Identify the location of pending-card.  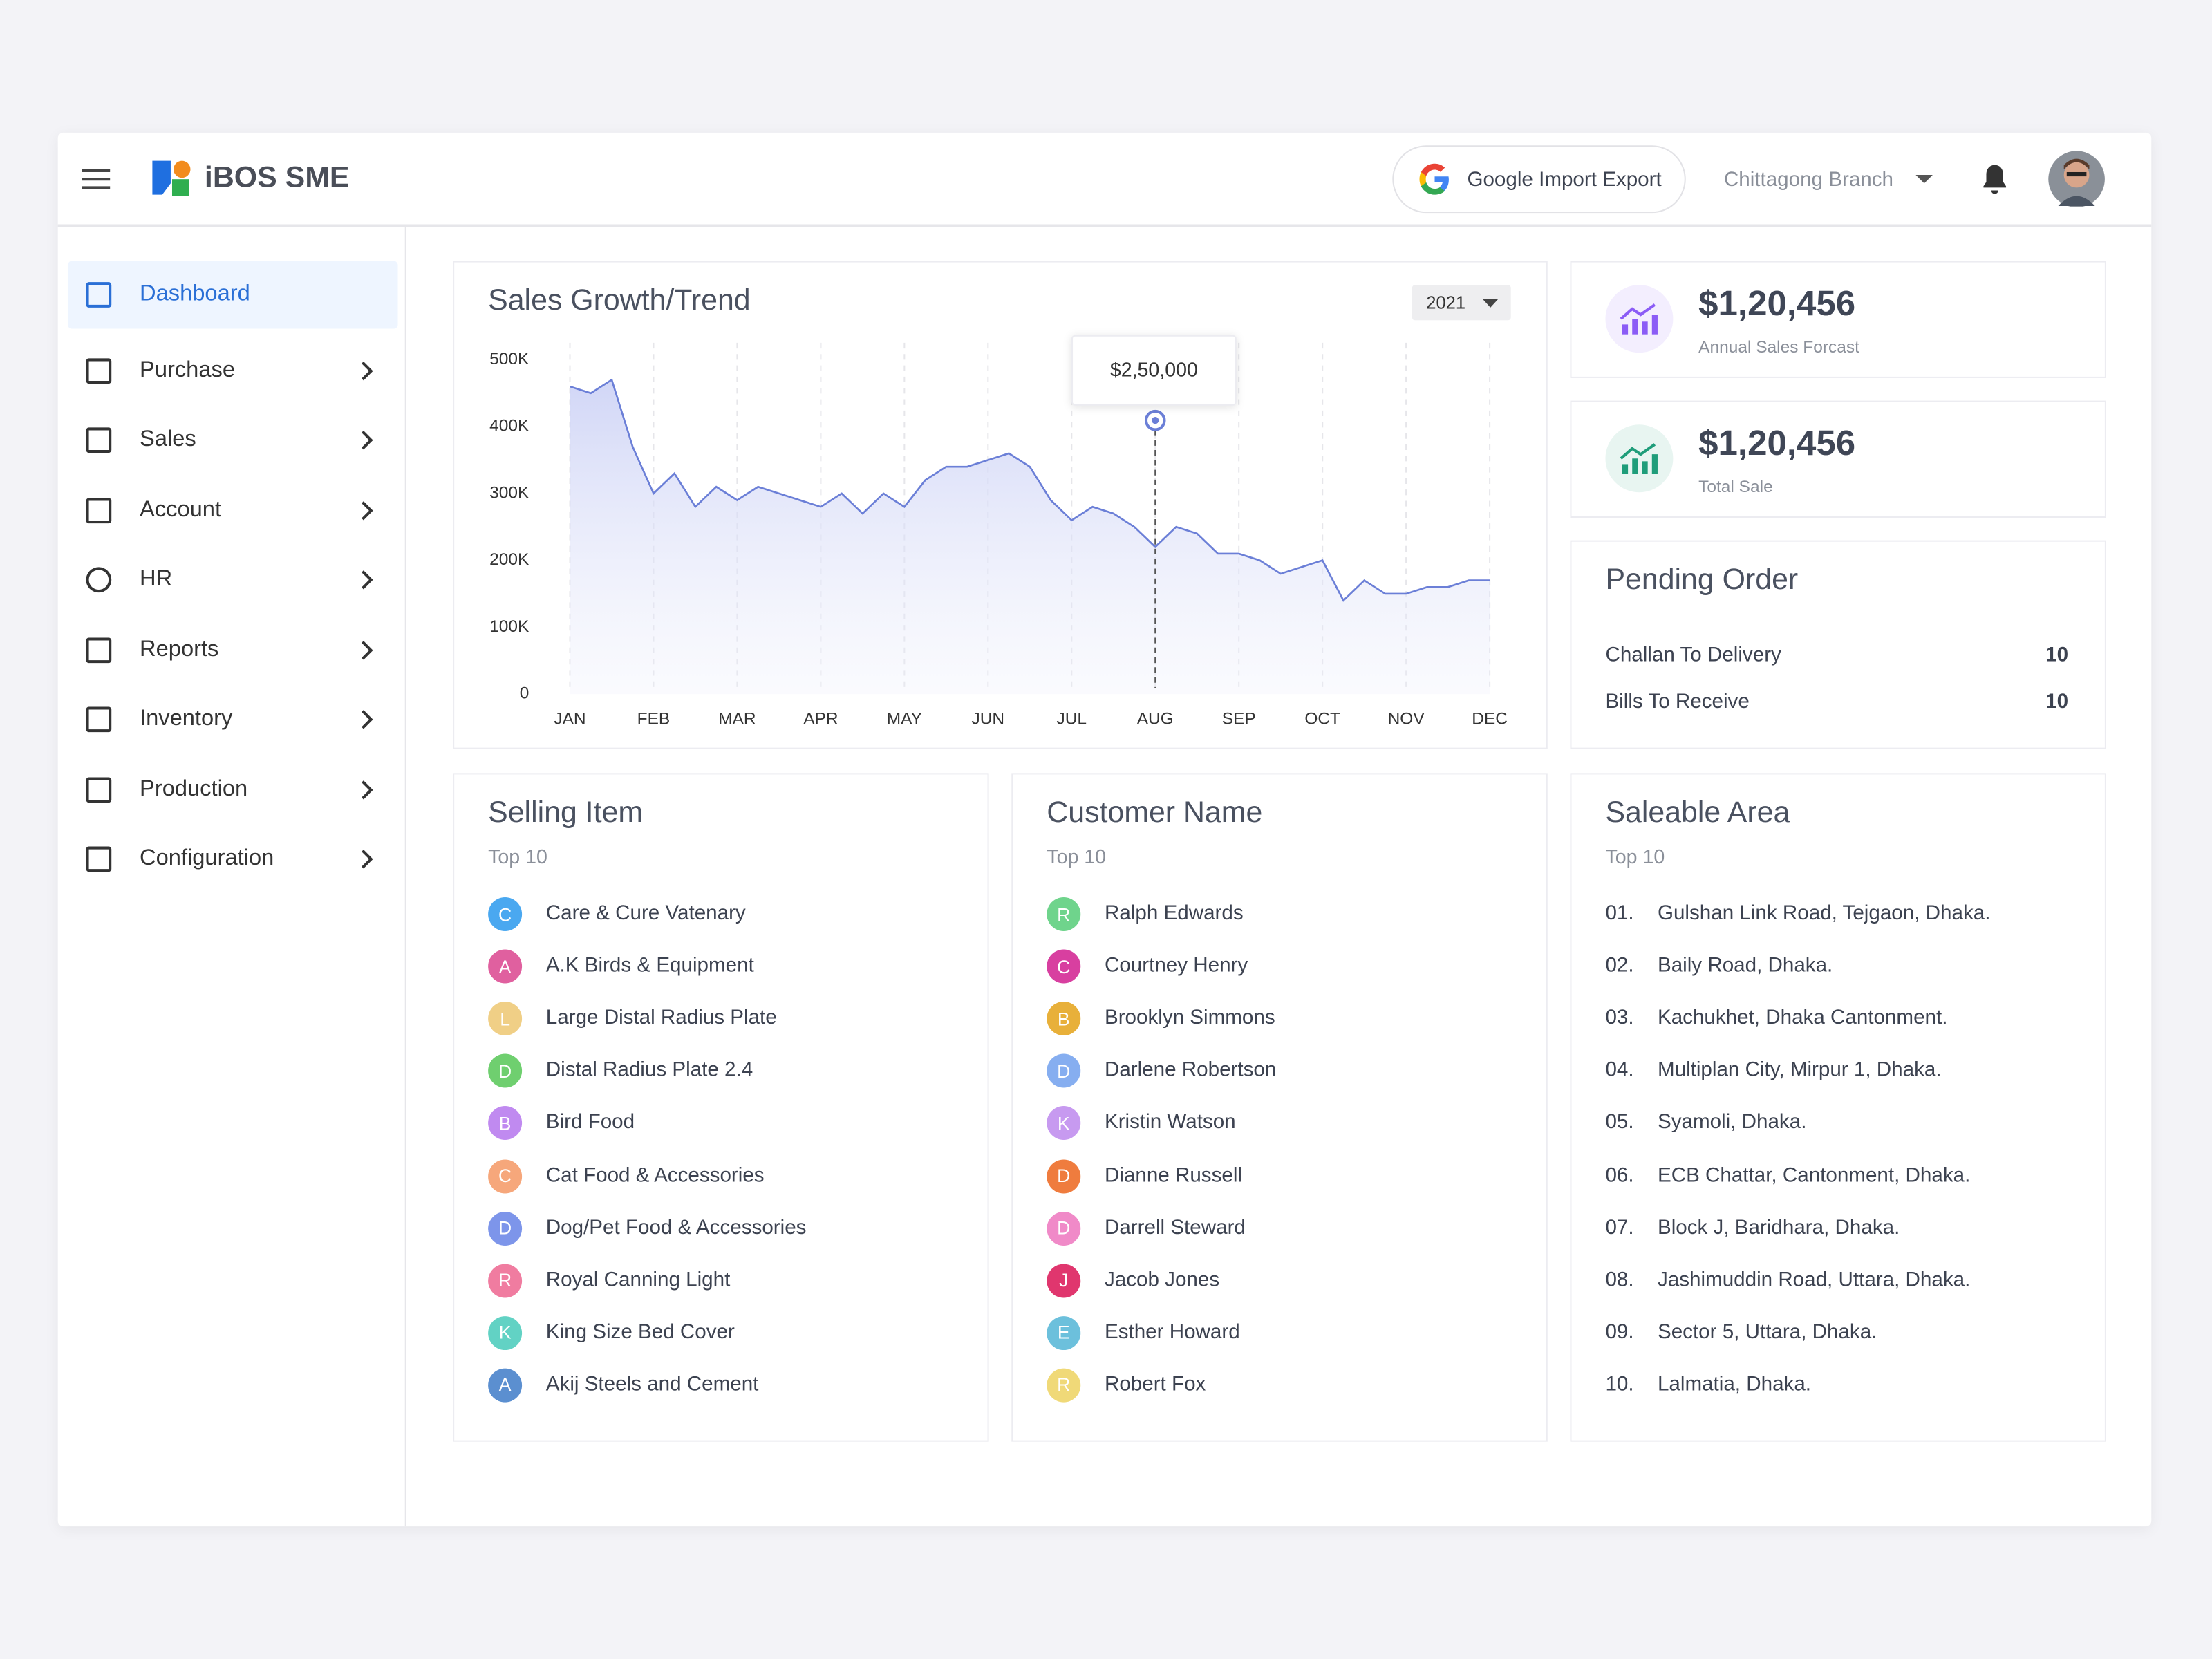
(1838, 644).